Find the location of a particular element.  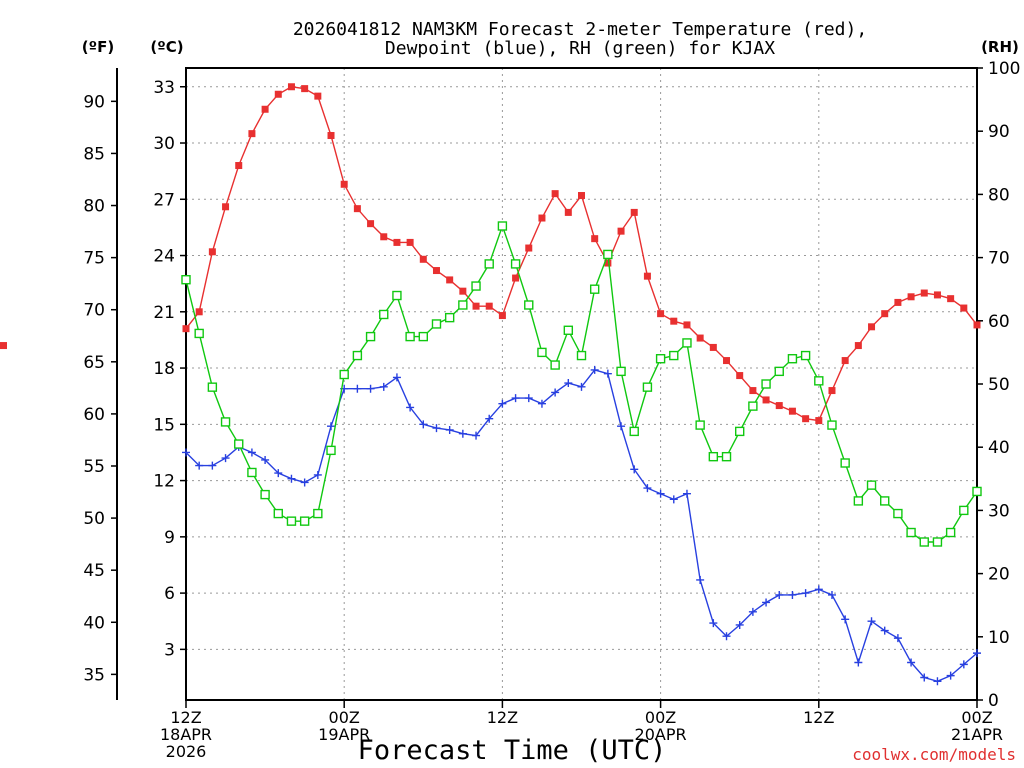

rh-tick-label: 50 is located at coordinates (999, 385).